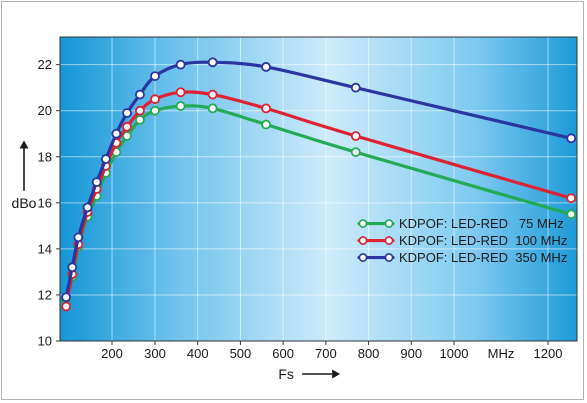 This screenshot has width=587, height=403. Describe the element at coordinates (241, 353) in the screenshot. I see `x-tick-label: 500` at that location.